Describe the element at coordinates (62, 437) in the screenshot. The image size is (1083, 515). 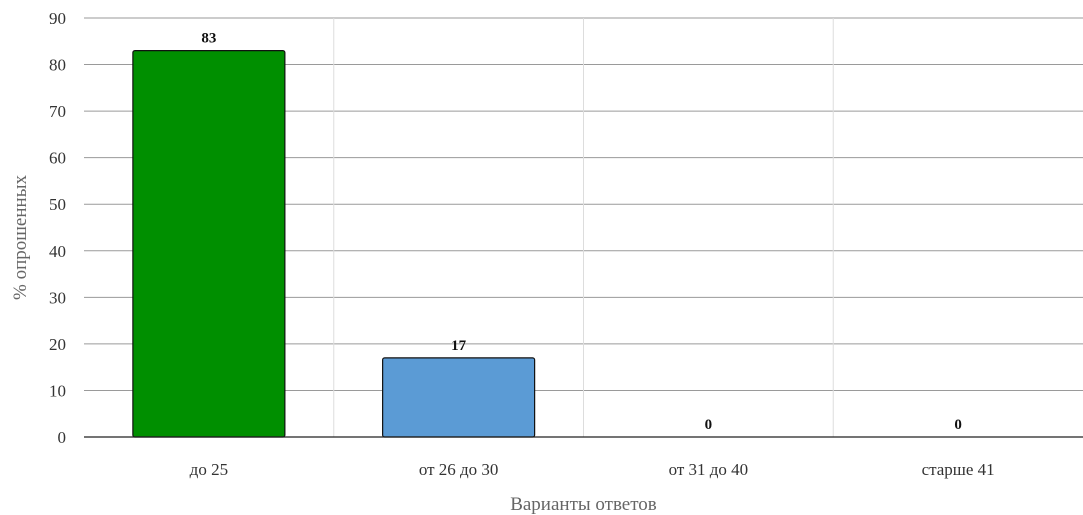
I see `y-tick-label: 0` at that location.